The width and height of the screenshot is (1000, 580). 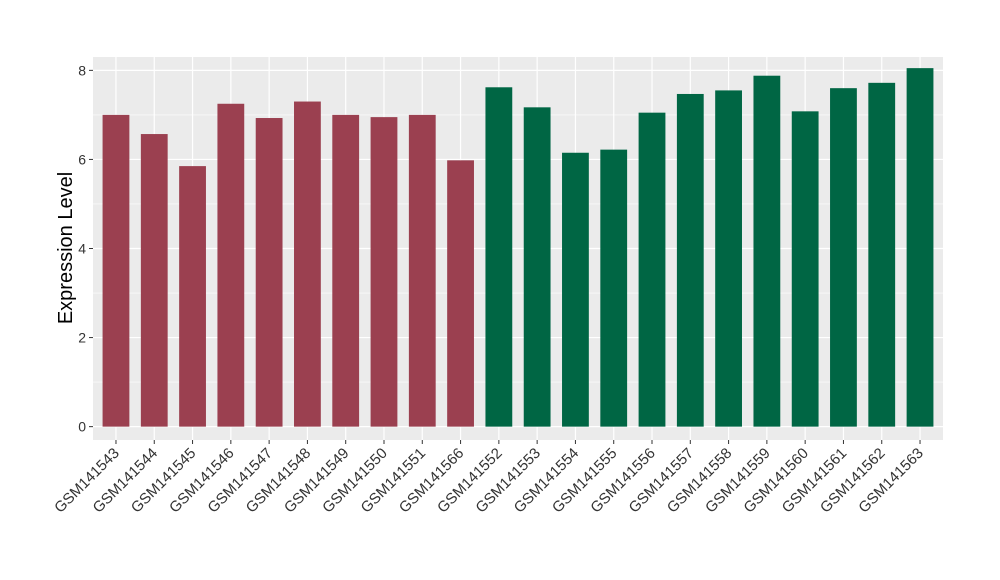 What do you see at coordinates (82, 427) in the screenshot?
I see `y-tick-label: 0` at bounding box center [82, 427].